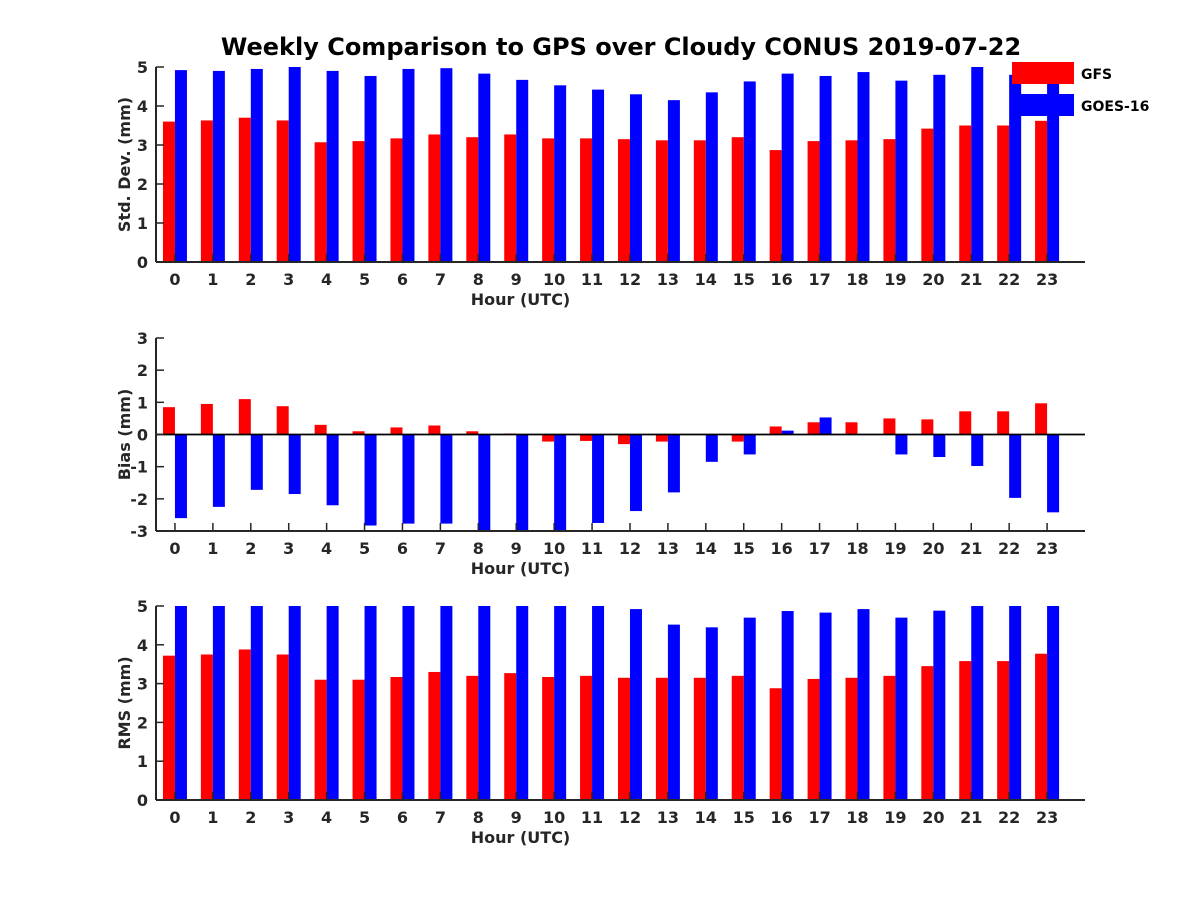  Describe the element at coordinates (288, 548) in the screenshot. I see `x-tick-label: 3` at that location.